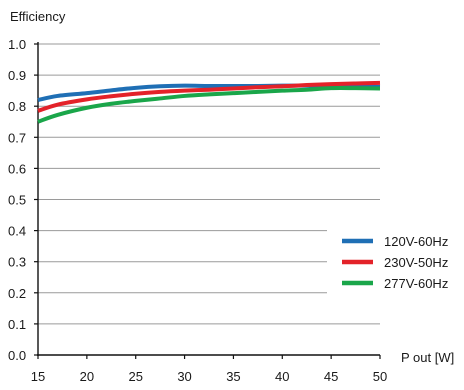 The image size is (464, 390). I want to click on legend-label: 277V-60Hz, so click(416, 283).